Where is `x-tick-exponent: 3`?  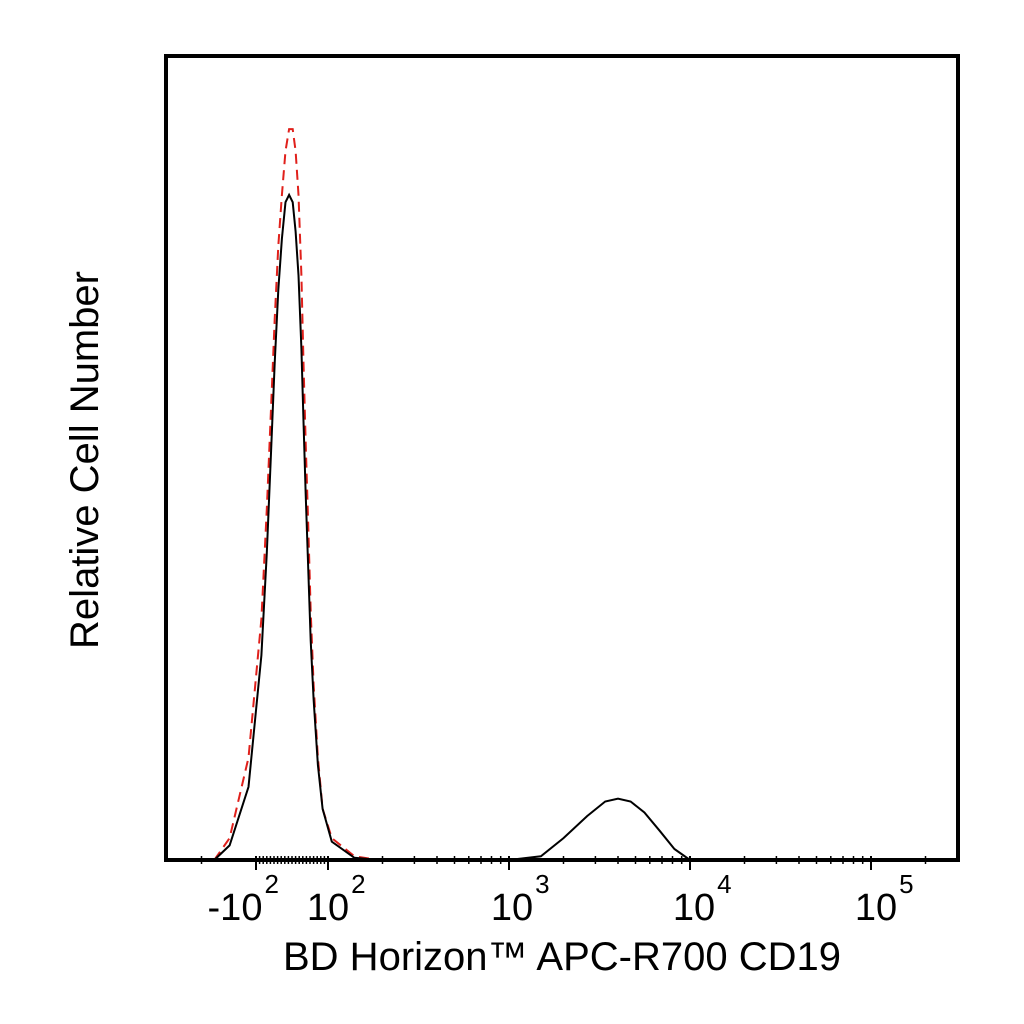
x-tick-exponent: 3 is located at coordinates (542, 884).